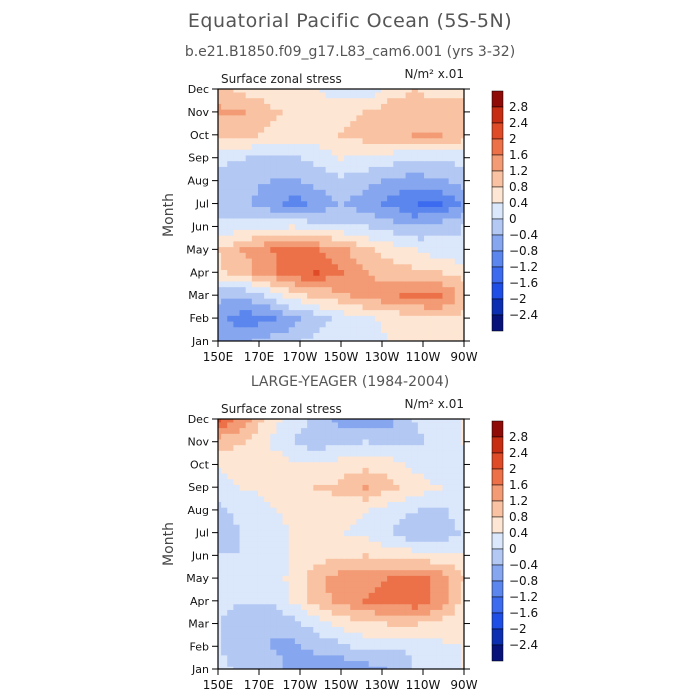 Image resolution: width=700 pixels, height=700 pixels. I want to click on y-tick-label: Aug, so click(198, 181).